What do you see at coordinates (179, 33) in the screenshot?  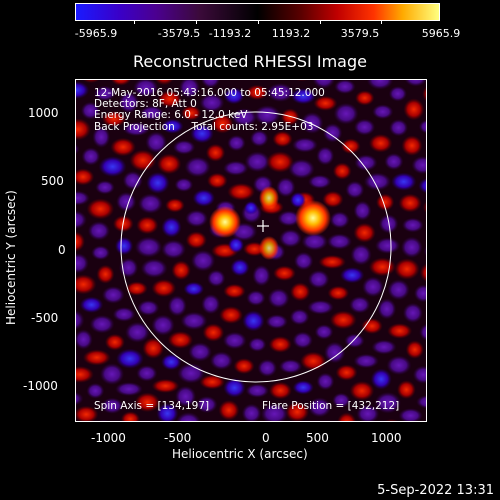 I see `colorbar-tick-label: -3579.5` at bounding box center [179, 33].